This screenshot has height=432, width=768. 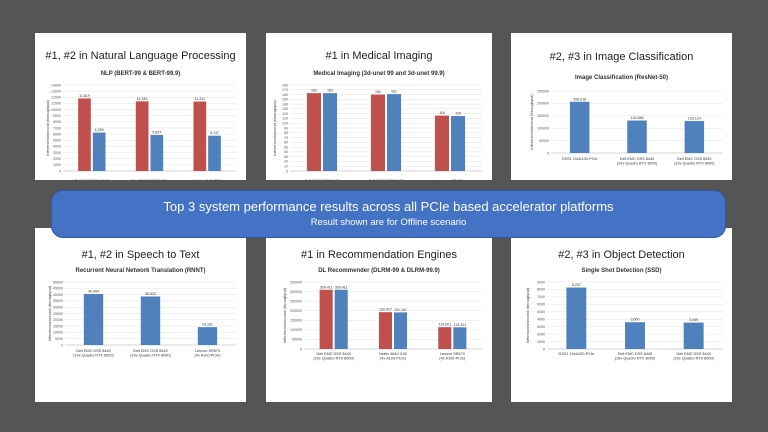 What do you see at coordinates (141, 74) in the screenshot?
I see `chart-title: NLP (BERT-99 & BERT-99.9)` at bounding box center [141, 74].